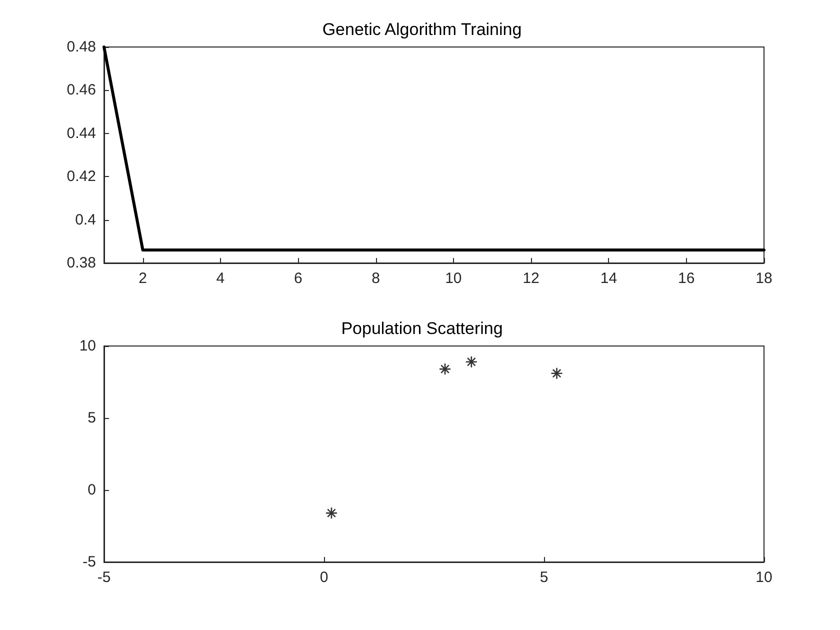 The image size is (840, 630). I want to click on chart-title: Genetic Algorithm Training, so click(422, 29).